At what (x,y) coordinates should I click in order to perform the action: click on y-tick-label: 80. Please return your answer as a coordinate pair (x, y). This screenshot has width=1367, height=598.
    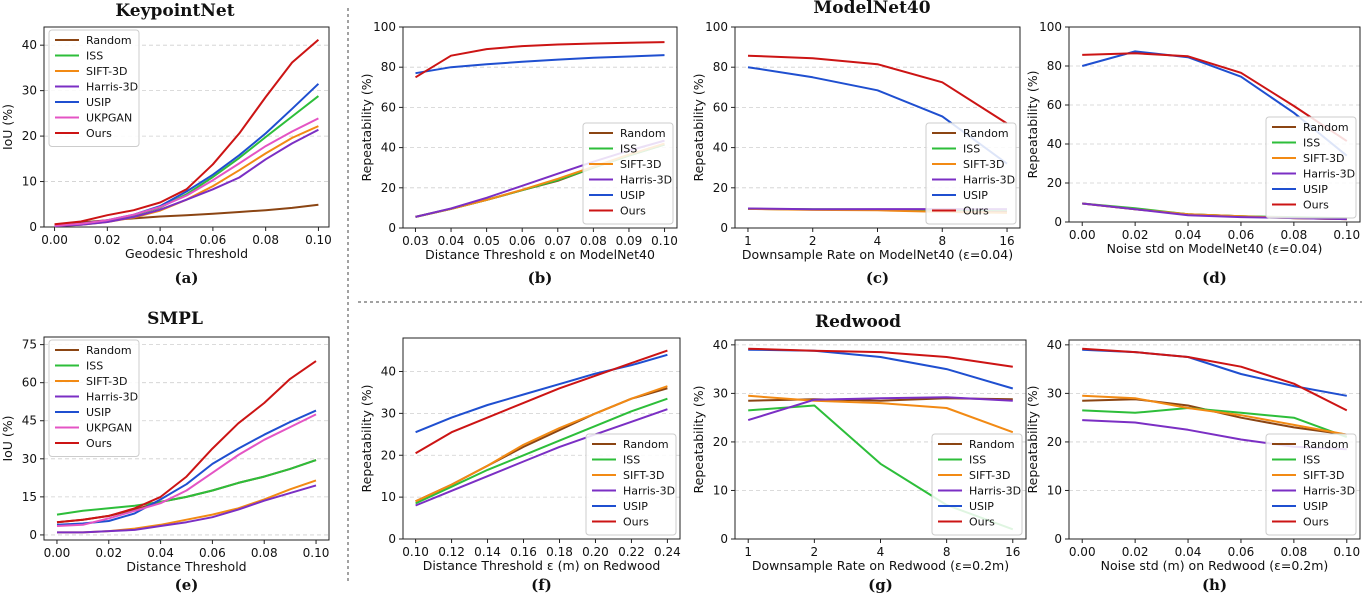
    Looking at the image, I should click on (720, 67).